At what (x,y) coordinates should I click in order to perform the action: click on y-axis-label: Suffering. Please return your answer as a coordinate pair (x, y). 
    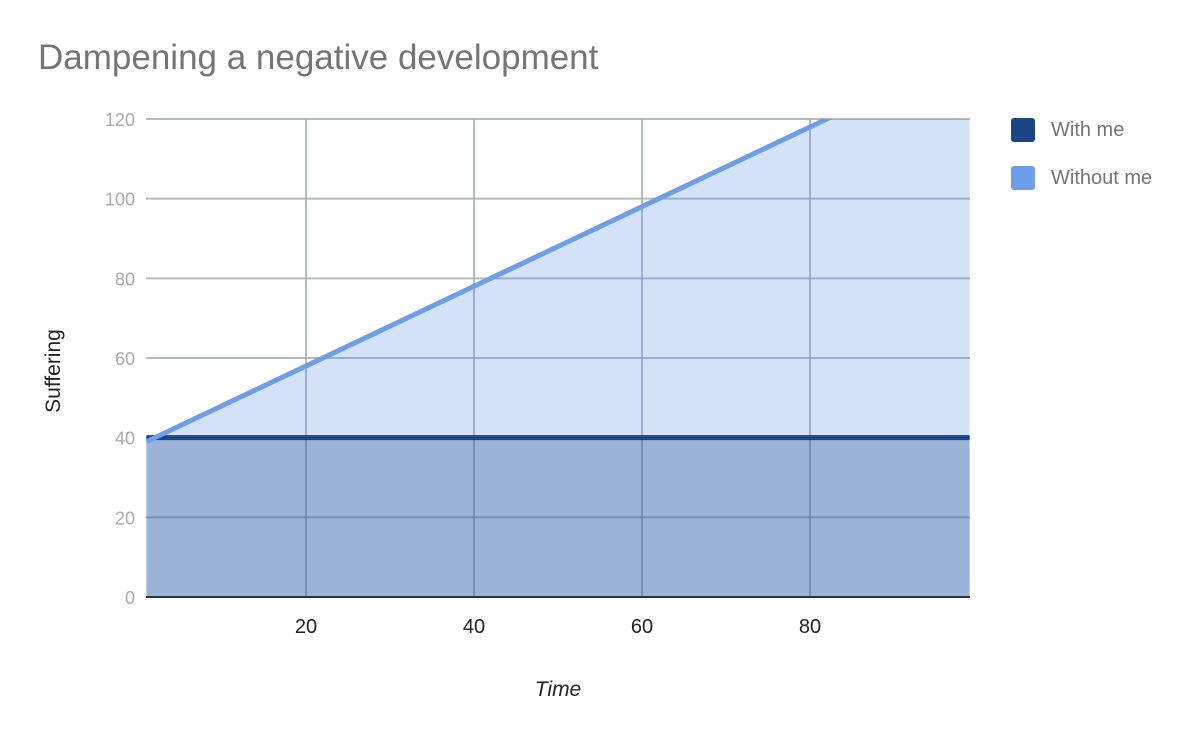
    Looking at the image, I should click on (53, 371).